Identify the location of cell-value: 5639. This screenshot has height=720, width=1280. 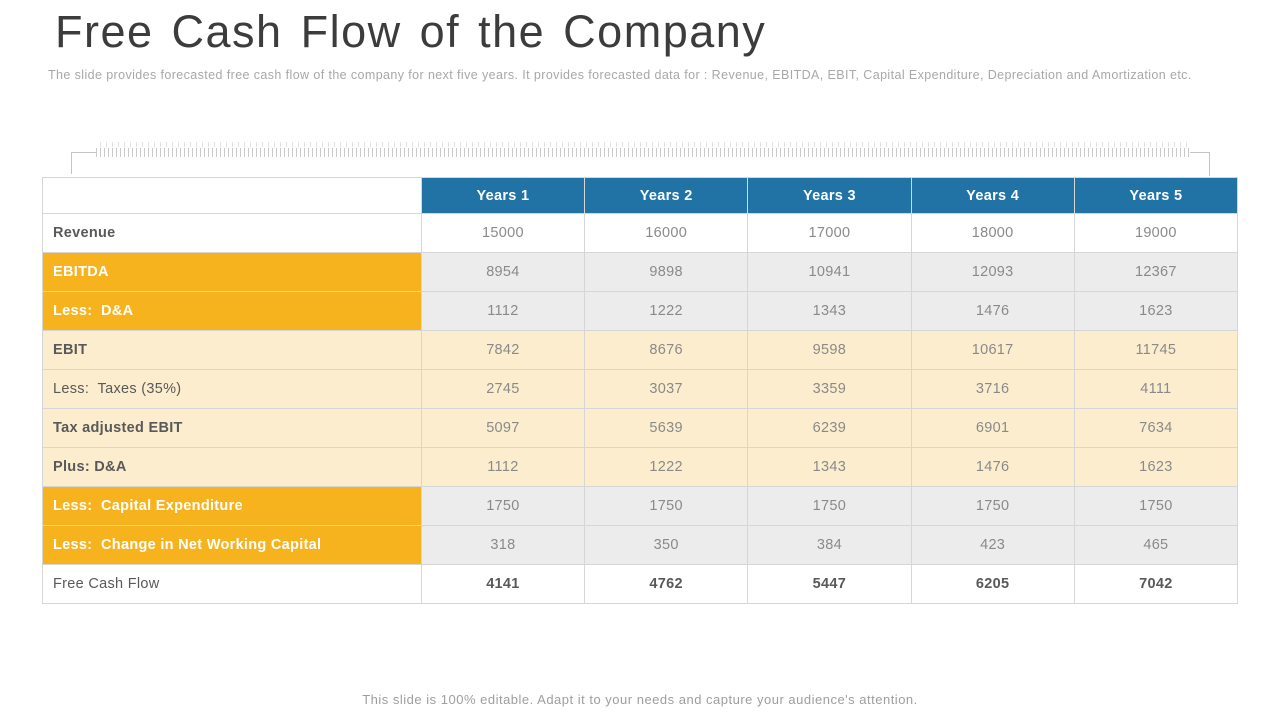
(666, 428).